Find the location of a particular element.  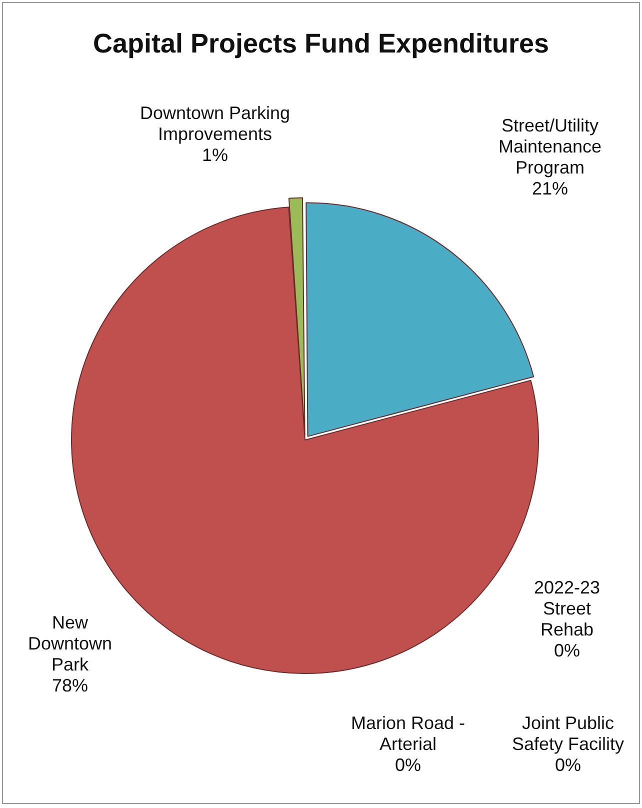

slice-label: Street/Utility Maintenance Program is located at coordinates (550, 146).